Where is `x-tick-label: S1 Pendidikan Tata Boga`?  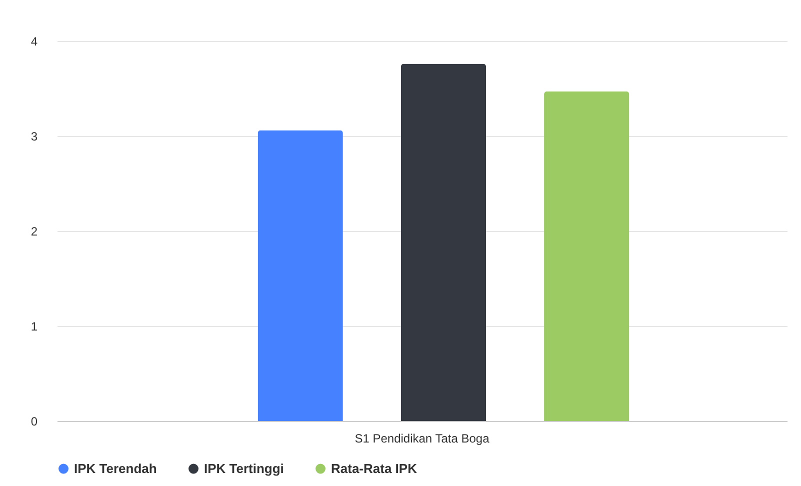
x-tick-label: S1 Pendidikan Tata Boga is located at coordinates (422, 439).